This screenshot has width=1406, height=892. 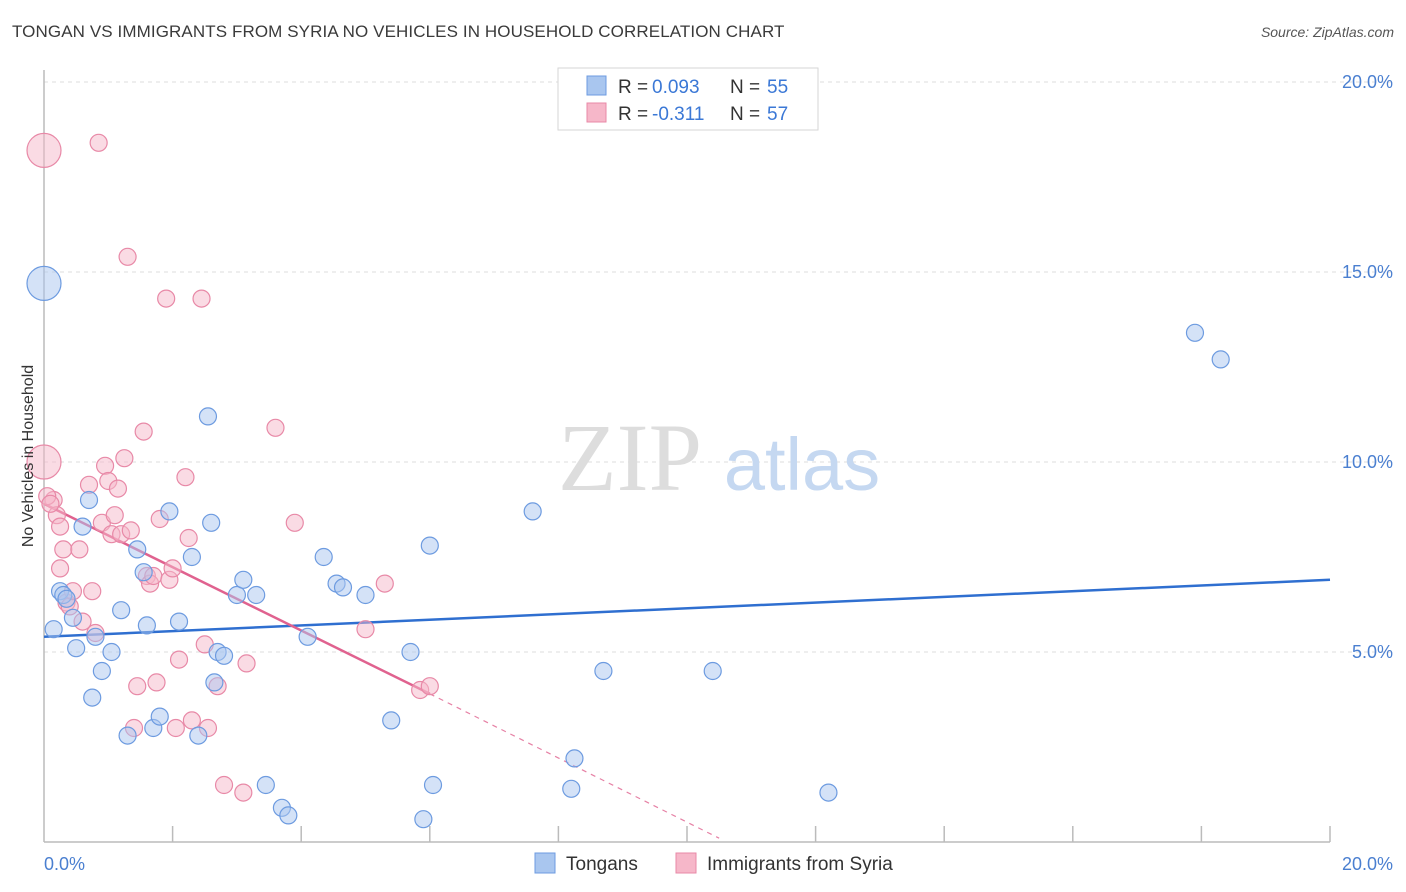 What do you see at coordinates (602, 864) in the screenshot?
I see `series-legend-label-tongans: Tongans` at bounding box center [602, 864].